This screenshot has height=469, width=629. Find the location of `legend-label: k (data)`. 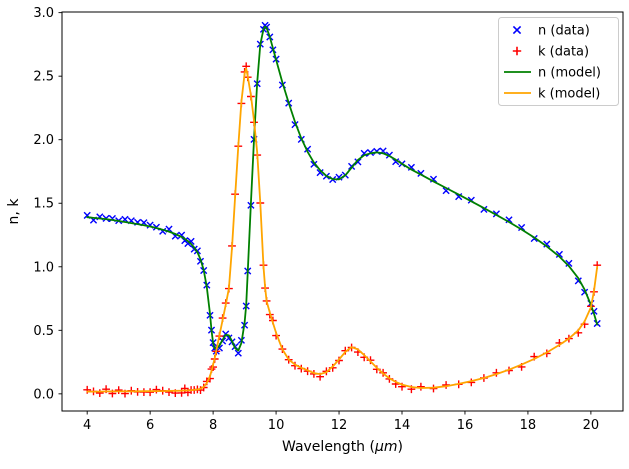

legend-label: k (data) is located at coordinates (563, 52).